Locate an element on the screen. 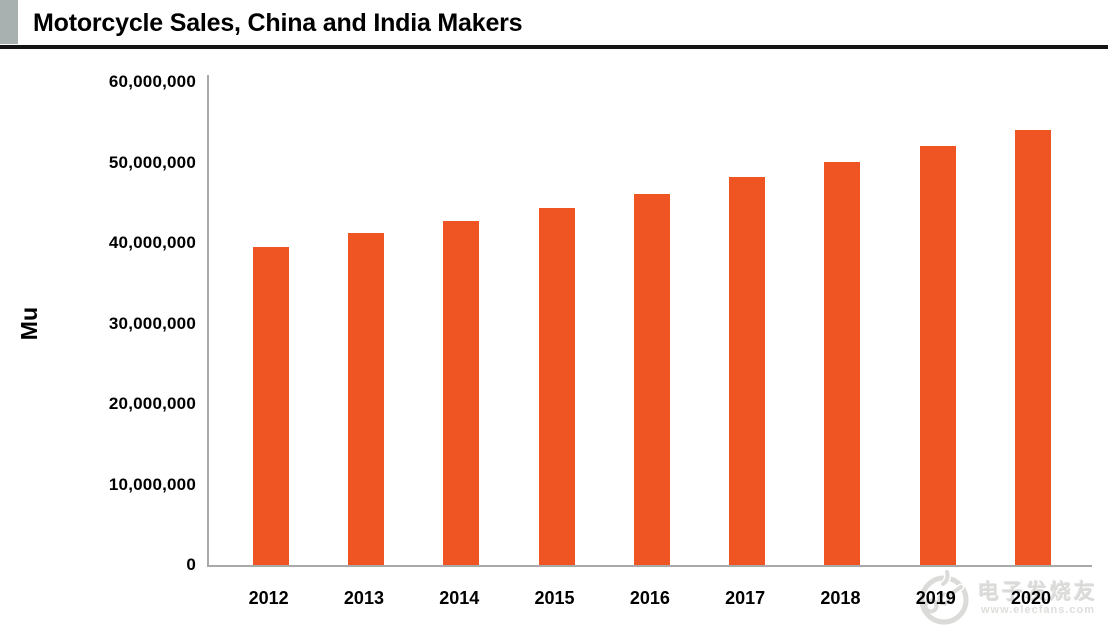  bar-2014 is located at coordinates (461, 393).